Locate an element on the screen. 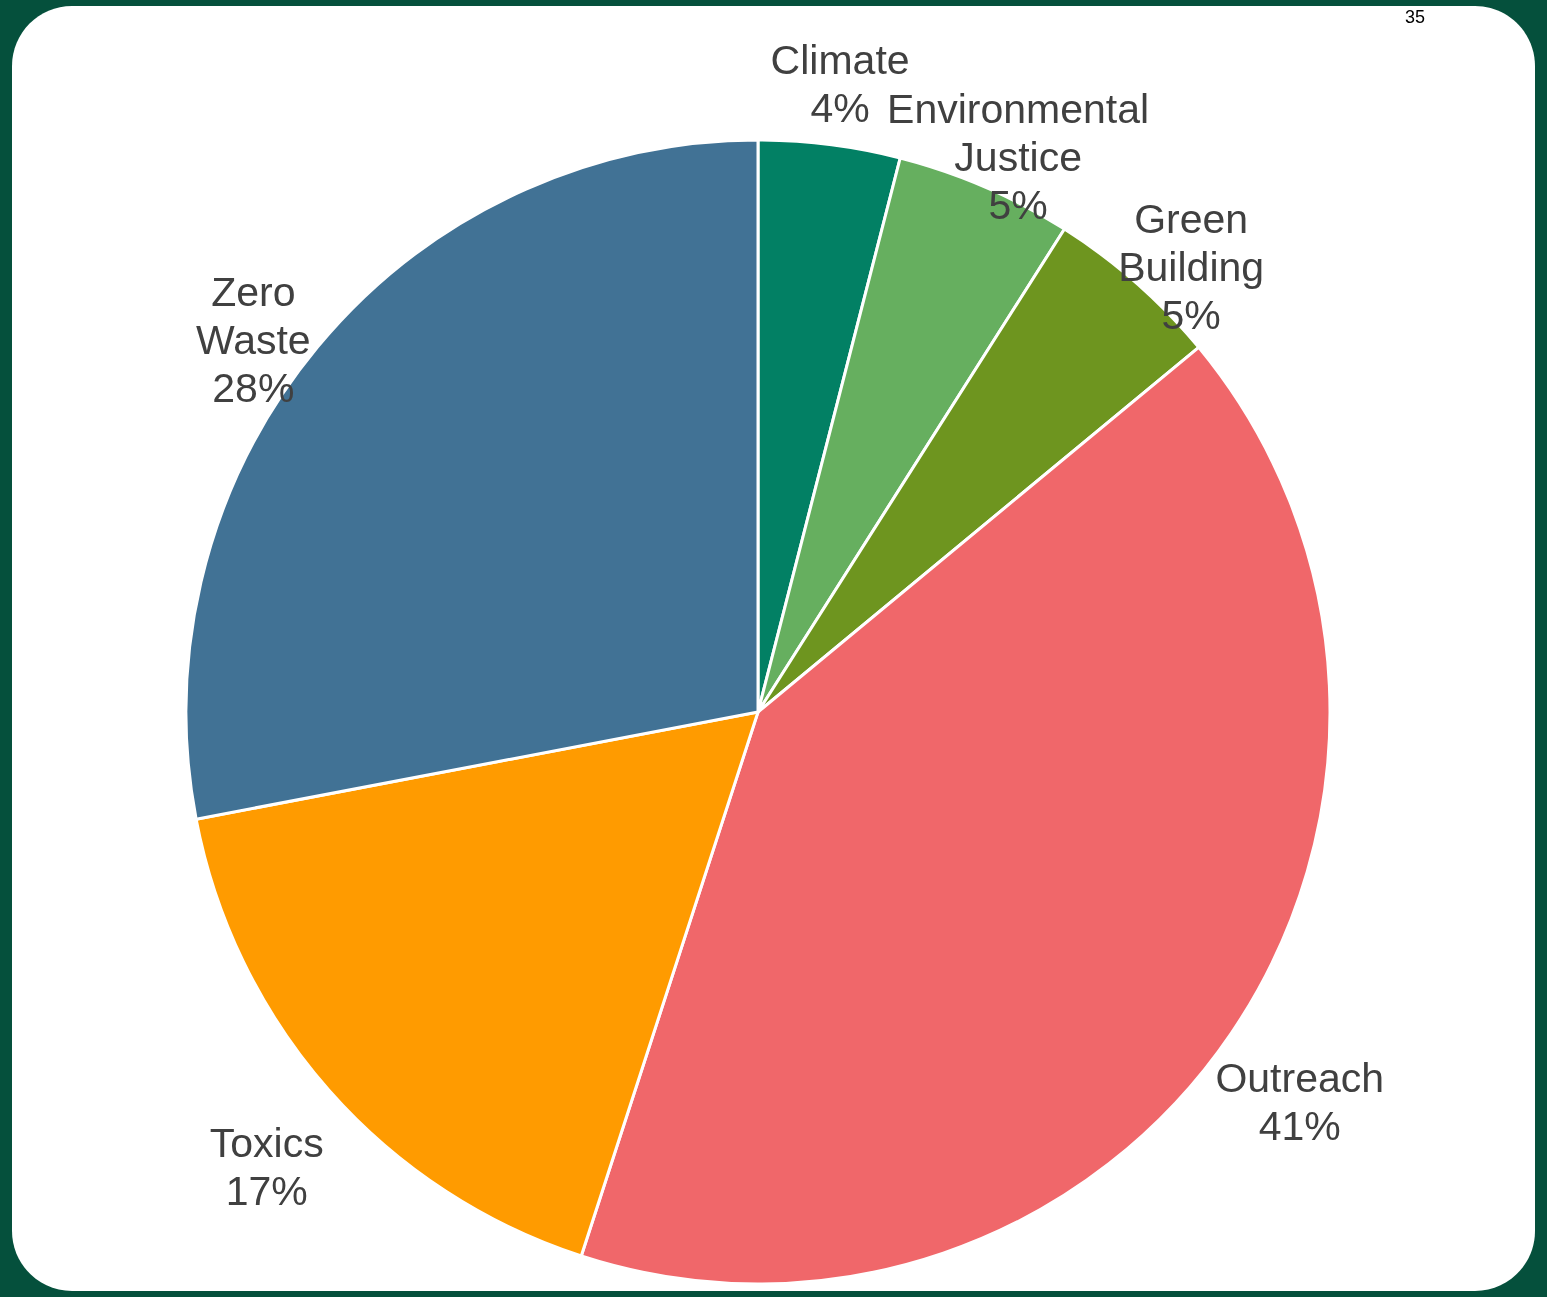 This screenshot has width=1547, height=1297. slice-label: Toxics is located at coordinates (266, 1143).